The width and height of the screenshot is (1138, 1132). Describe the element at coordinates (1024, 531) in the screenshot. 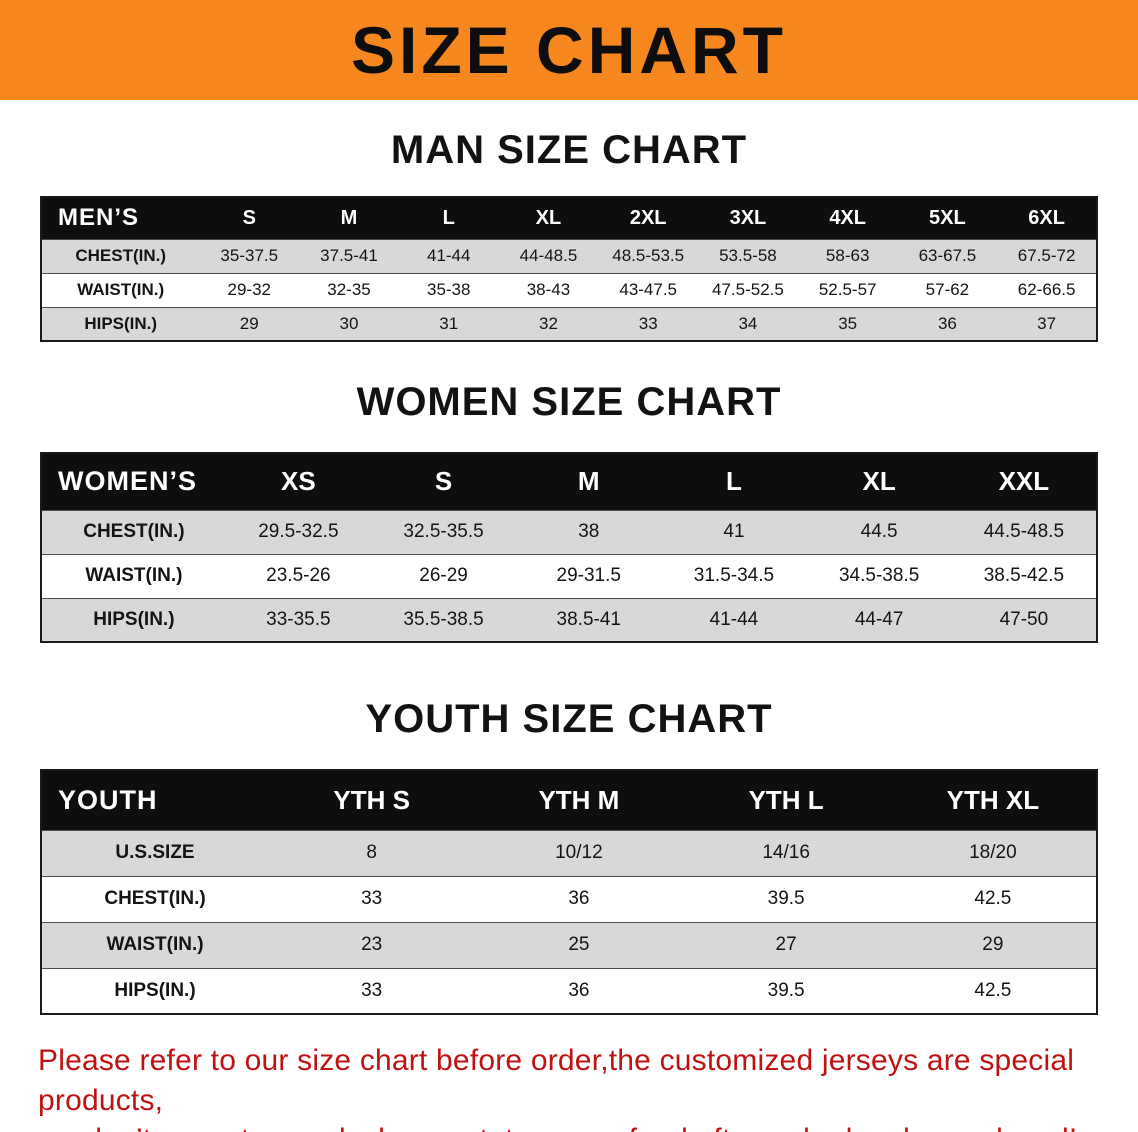

I see `size-value-cell: 44.5-48.5` at that location.